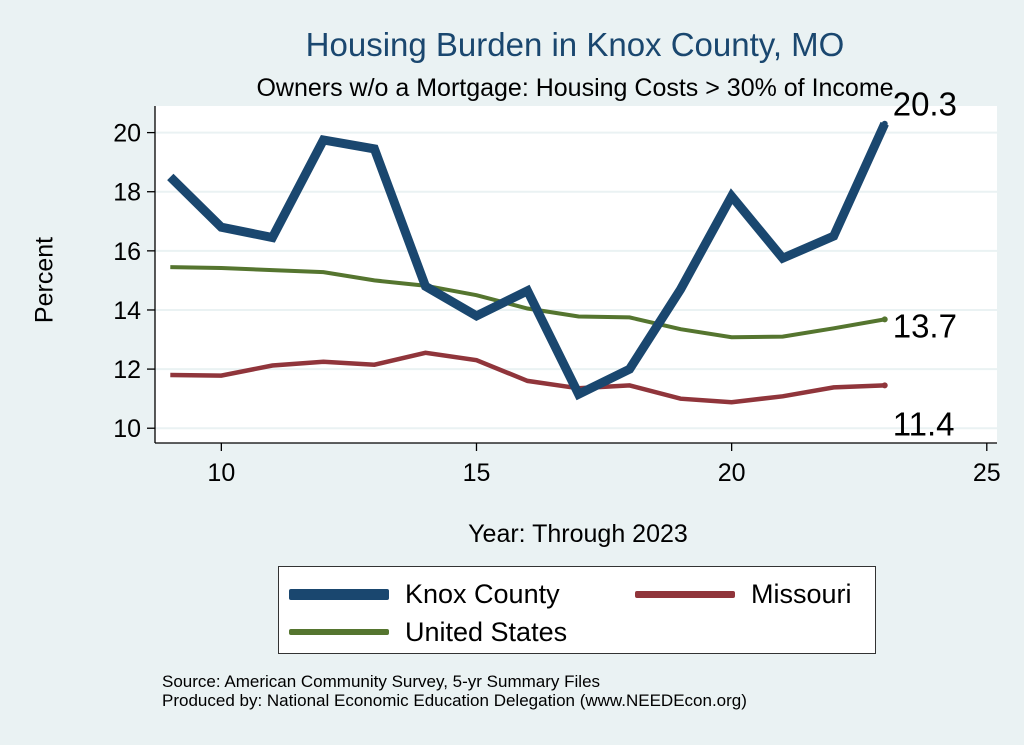  What do you see at coordinates (127, 252) in the screenshot?
I see `y-tick-label-16: 16` at bounding box center [127, 252].